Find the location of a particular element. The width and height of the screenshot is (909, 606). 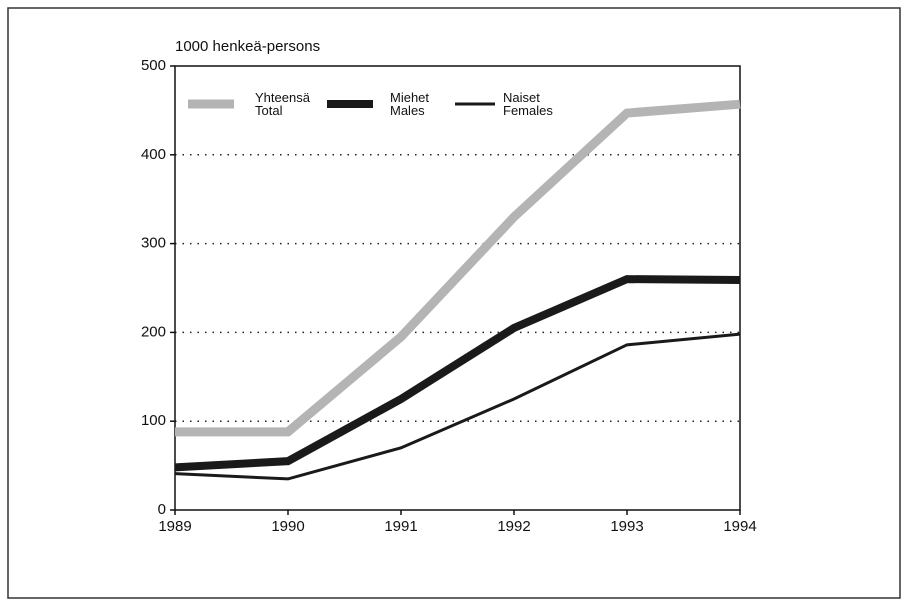

x-tick-label: 1991 is located at coordinates (400, 526).